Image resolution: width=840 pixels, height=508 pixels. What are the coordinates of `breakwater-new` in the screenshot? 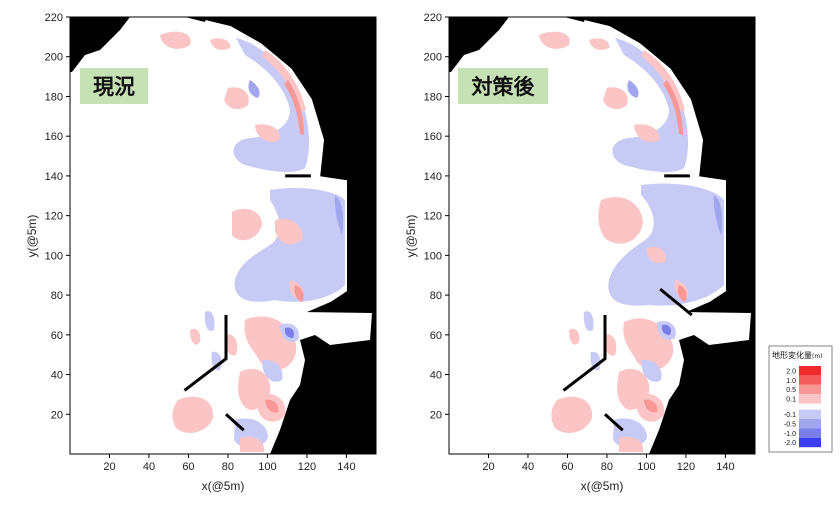 It's located at (676, 302).